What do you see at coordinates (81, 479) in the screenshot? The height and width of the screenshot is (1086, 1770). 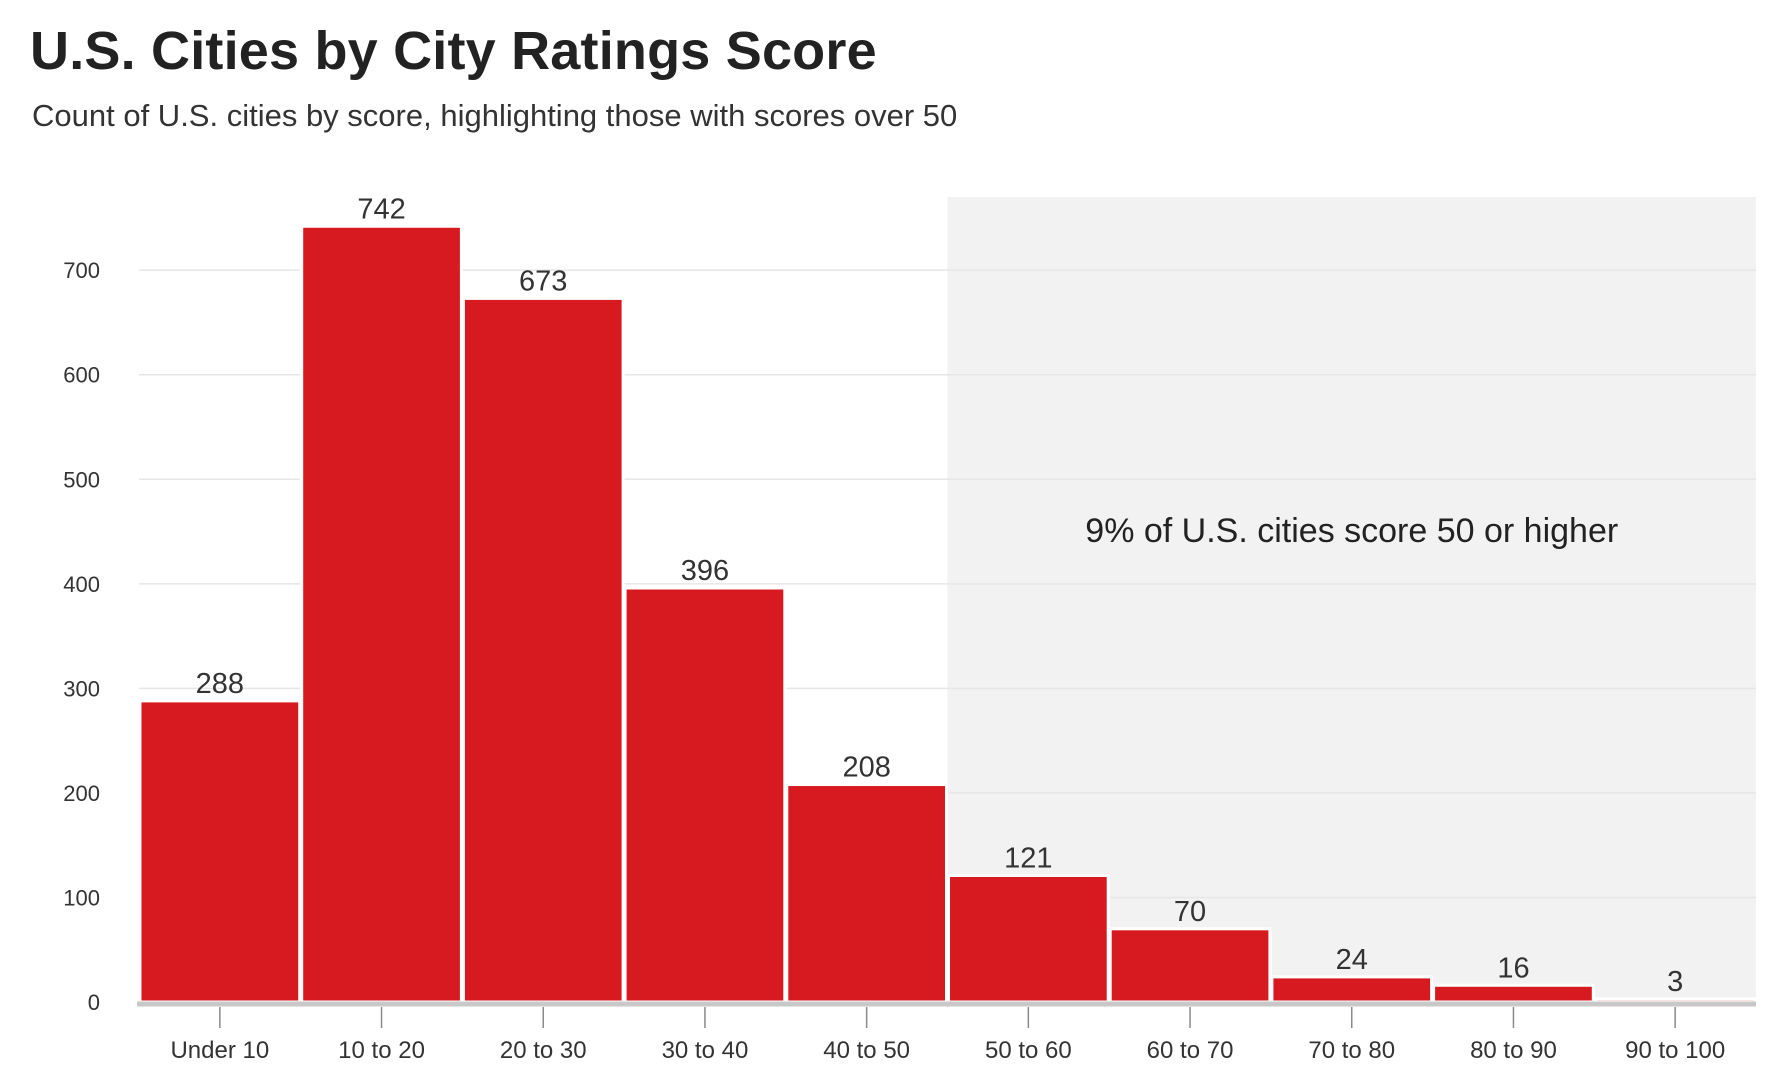 I see `y-tick-label: 500` at bounding box center [81, 479].